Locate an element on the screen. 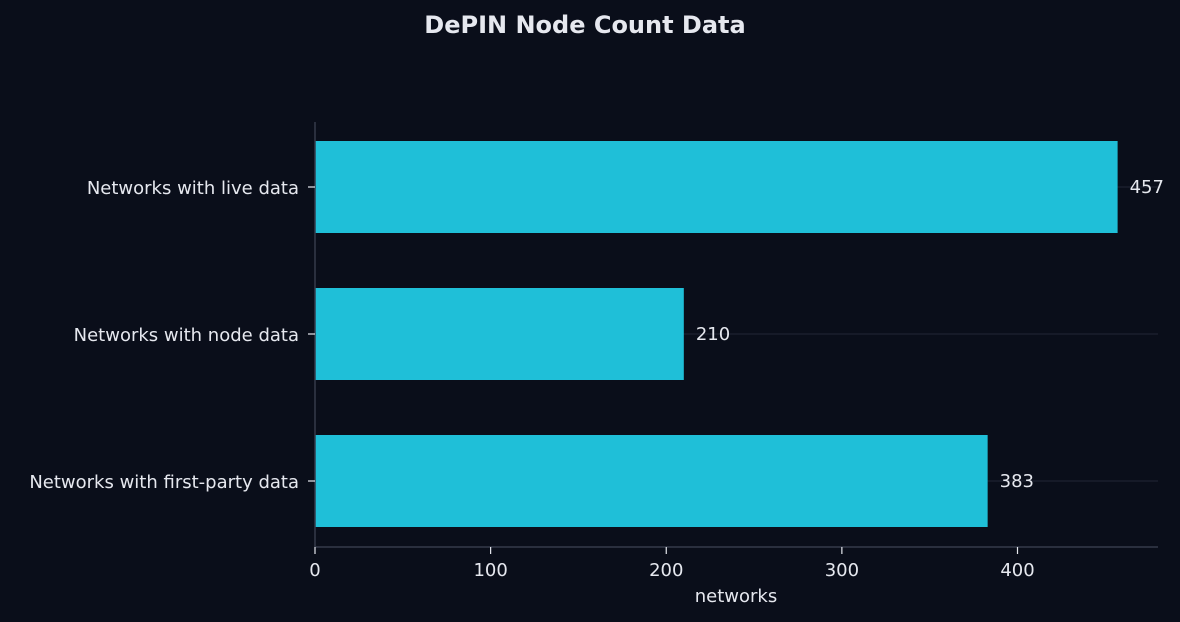 The height and width of the screenshot is (622, 1180). bar-value-label: 383 is located at coordinates (1017, 481).